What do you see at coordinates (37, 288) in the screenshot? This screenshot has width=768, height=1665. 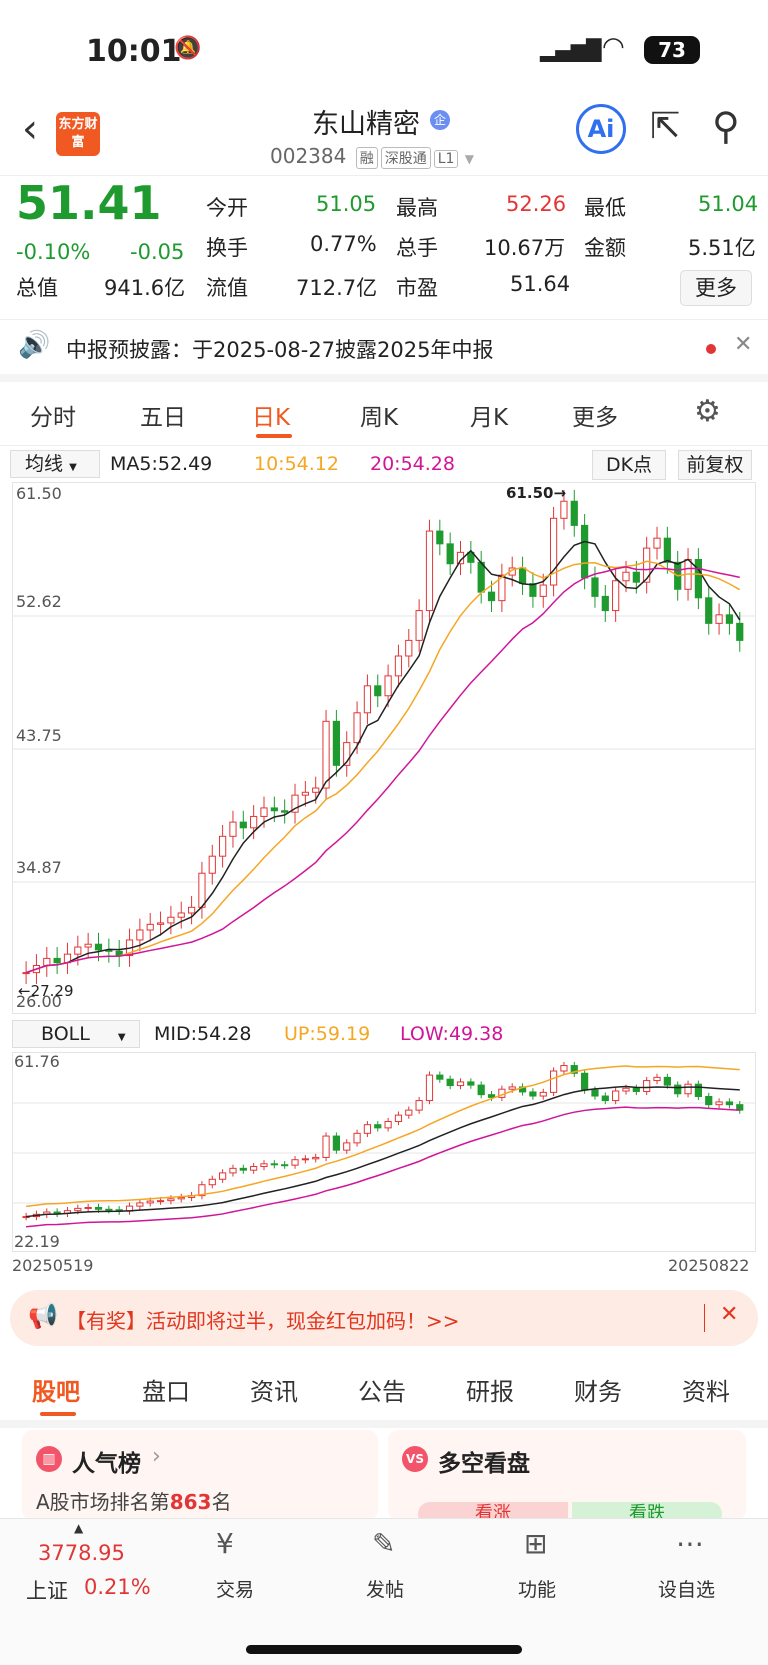 I see `label-total-cap: 总值` at bounding box center [37, 288].